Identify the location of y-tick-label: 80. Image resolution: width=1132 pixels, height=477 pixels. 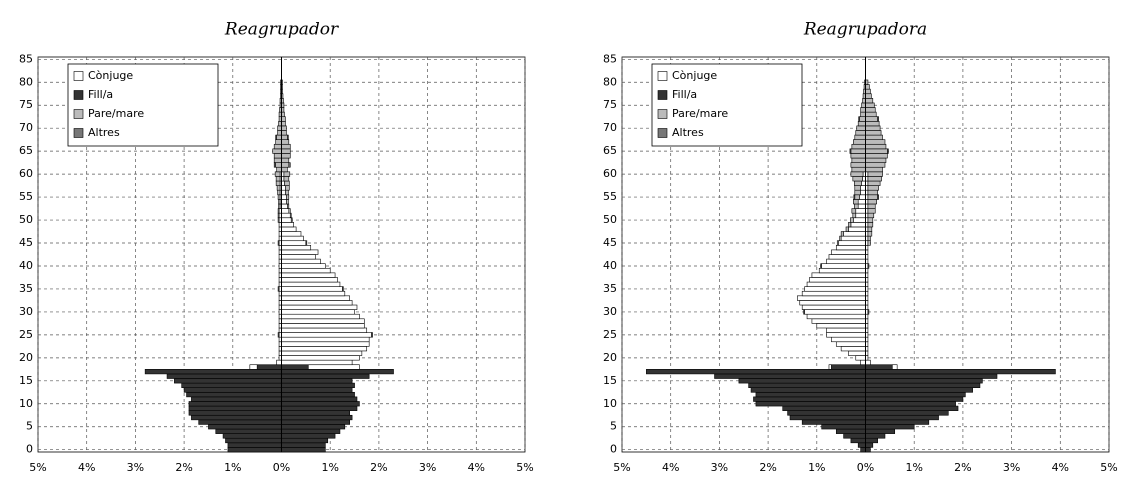
(610, 81).